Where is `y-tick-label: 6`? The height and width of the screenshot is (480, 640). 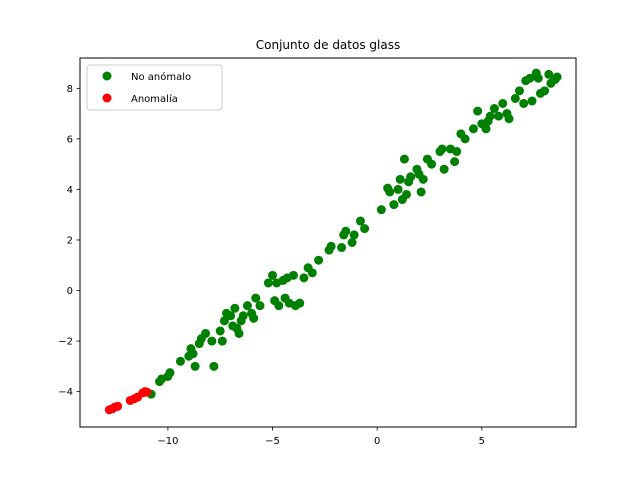 y-tick-label: 6 is located at coordinates (70, 139).